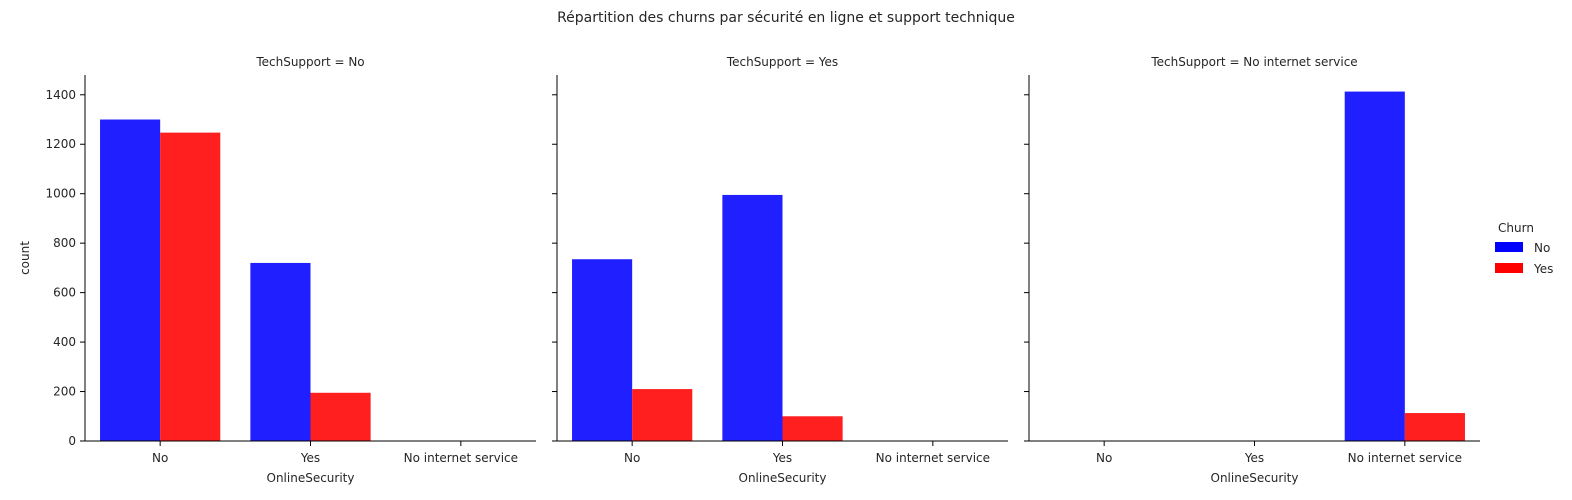  What do you see at coordinates (1509, 268) in the screenshot?
I see `legend-swatch-yes` at bounding box center [1509, 268].